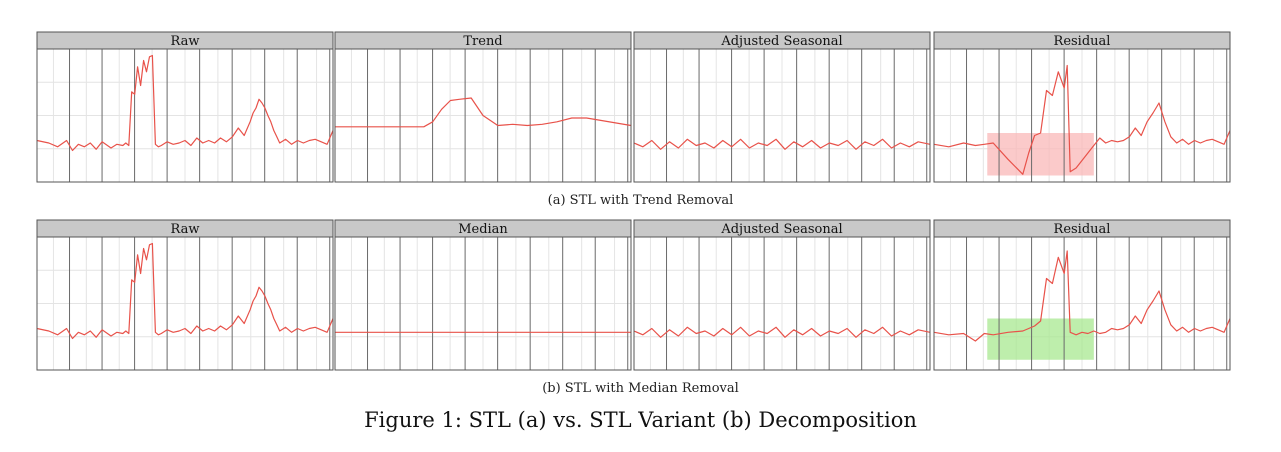  What do you see at coordinates (1040, 339) in the screenshot?
I see `anomaly-highlight` at bounding box center [1040, 339].